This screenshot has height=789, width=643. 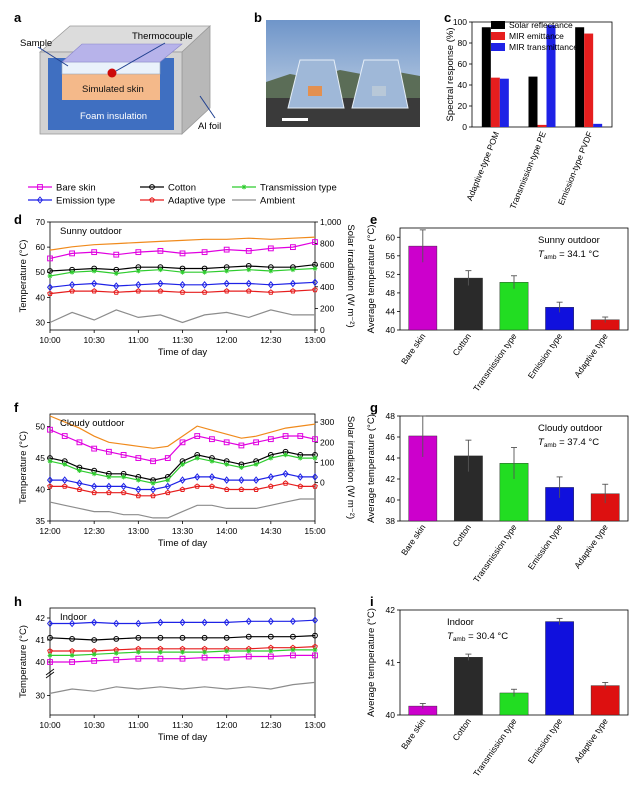 What do you see at coordinates (391, 256) in the screenshot?
I see `y-tick-label: 56` at bounding box center [391, 256].